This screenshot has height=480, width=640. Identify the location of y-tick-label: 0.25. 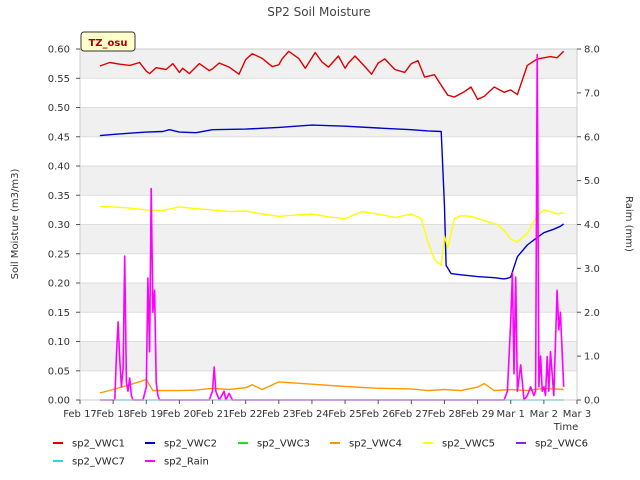
(59, 254).